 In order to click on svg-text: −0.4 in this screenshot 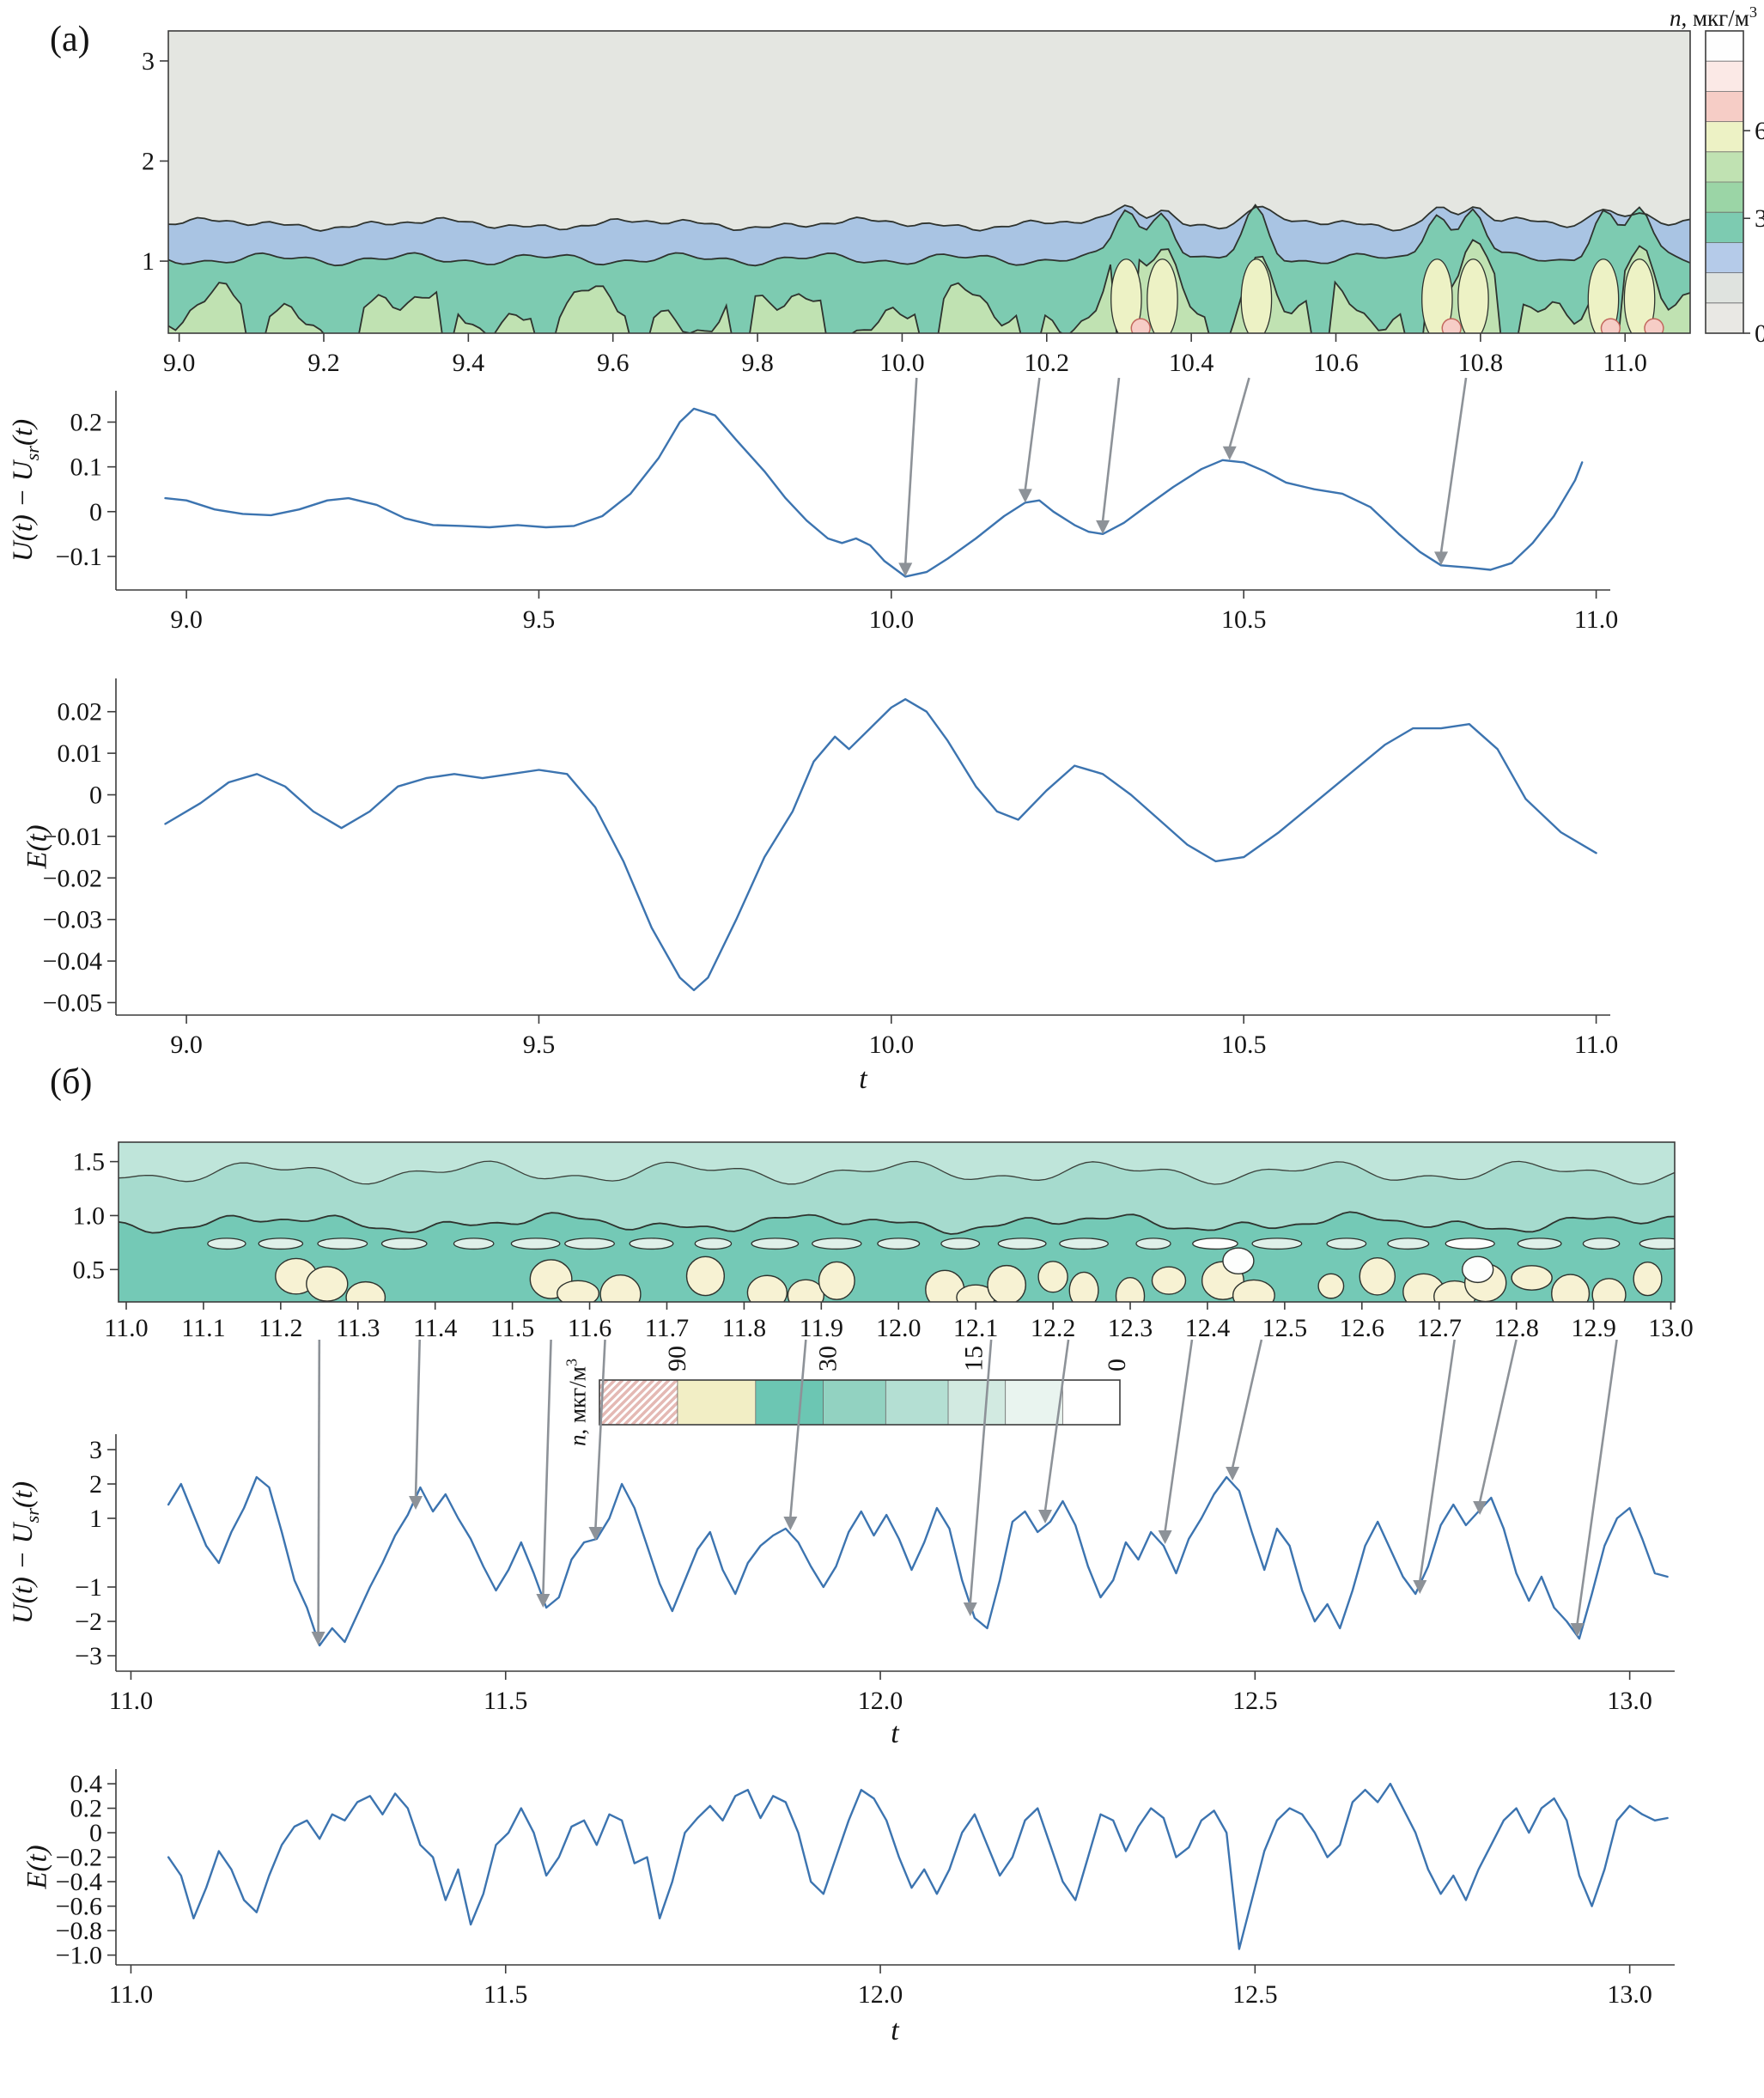, I will do `click(79, 1882)`.